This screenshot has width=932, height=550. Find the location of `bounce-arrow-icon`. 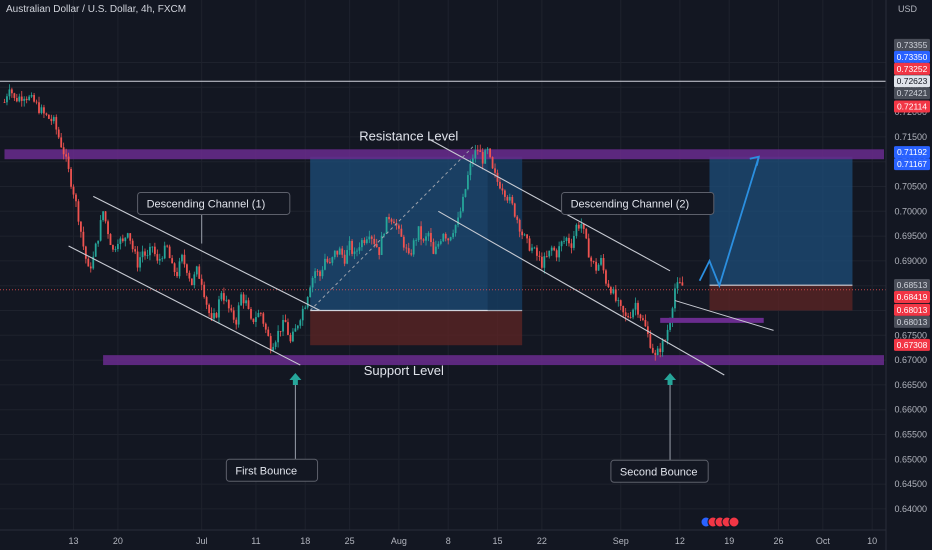

bounce-arrow-icon is located at coordinates (295, 378).